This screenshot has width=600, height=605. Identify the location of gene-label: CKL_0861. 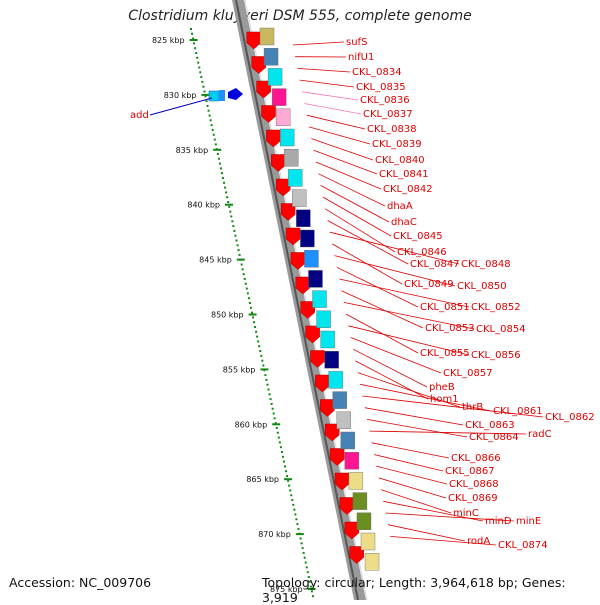
(518, 411).